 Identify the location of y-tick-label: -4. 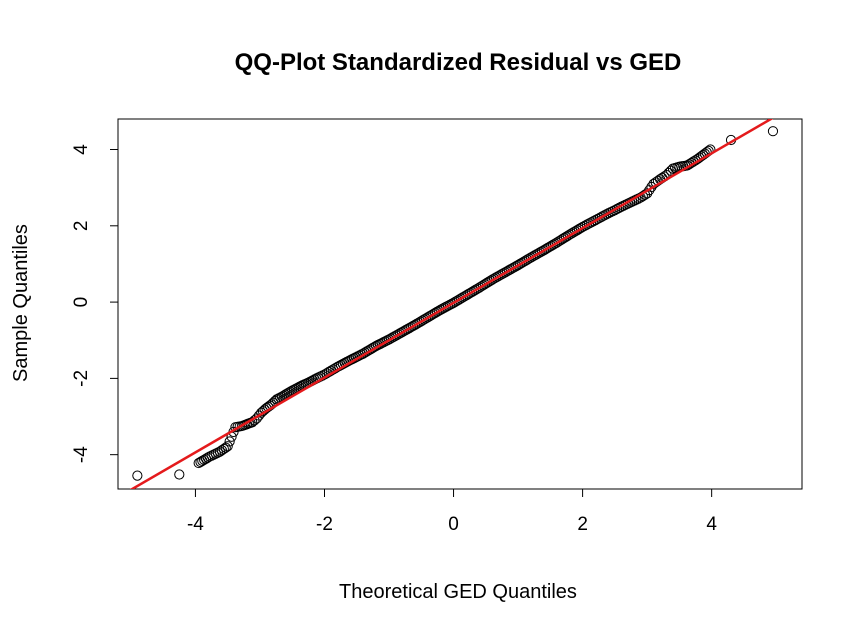
(81, 454).